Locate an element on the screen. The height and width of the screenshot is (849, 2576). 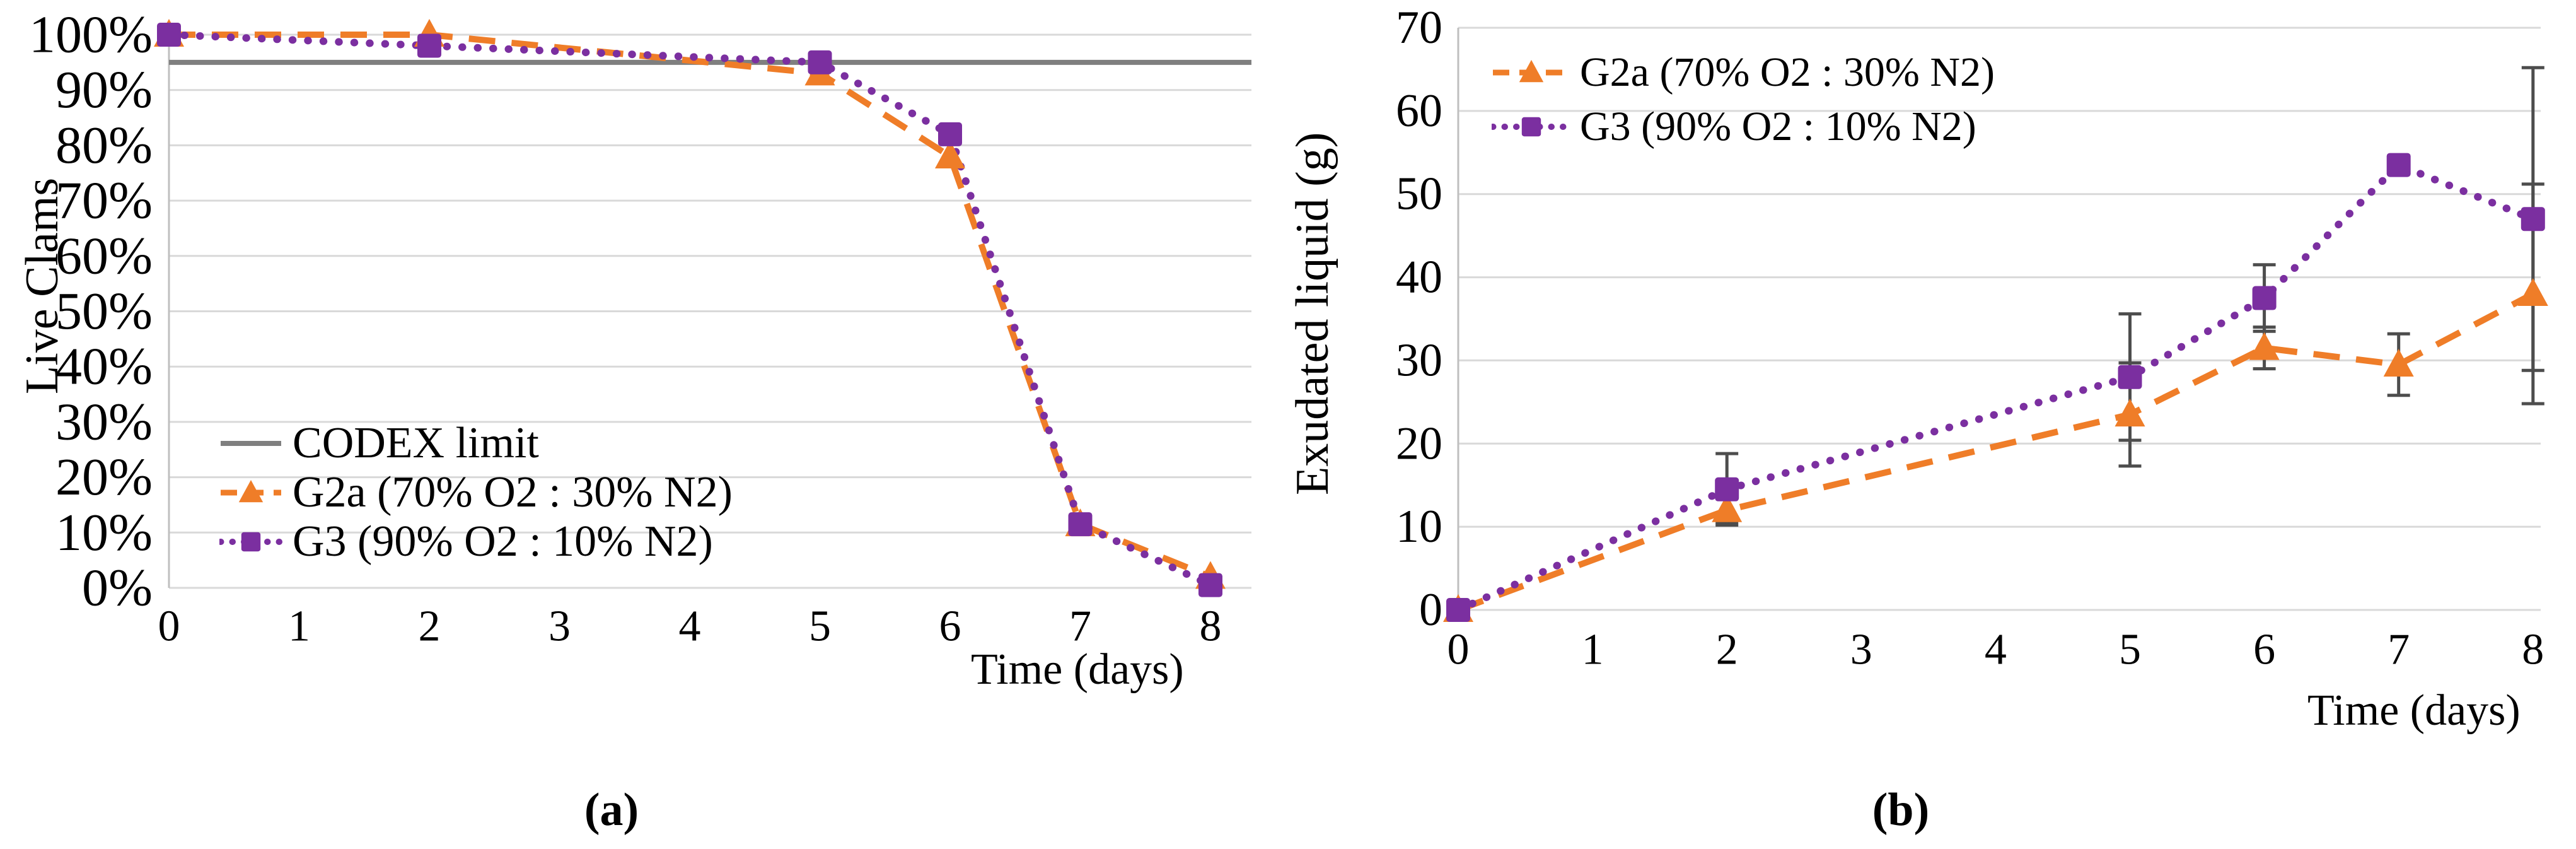
y-tick-label: 60 is located at coordinates (1419, 111).